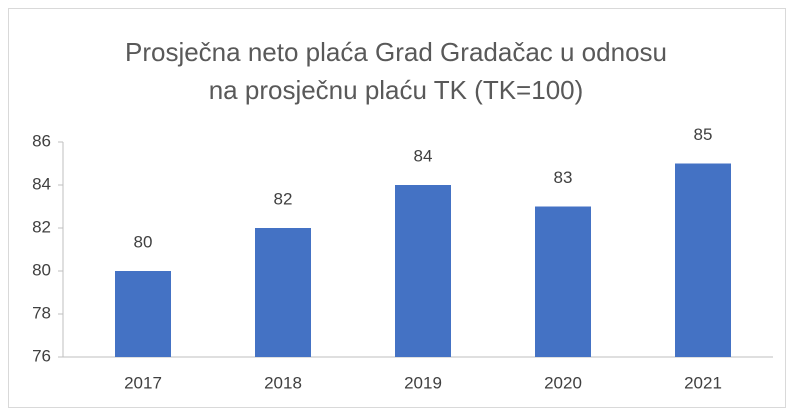 The width and height of the screenshot is (792, 412). I want to click on value-label: 84, so click(423, 155).